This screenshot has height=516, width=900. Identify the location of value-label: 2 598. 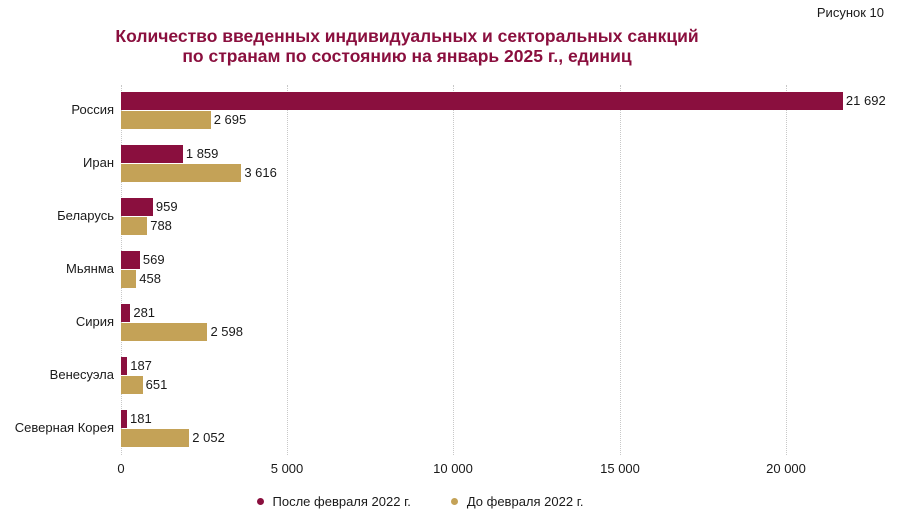
(226, 331).